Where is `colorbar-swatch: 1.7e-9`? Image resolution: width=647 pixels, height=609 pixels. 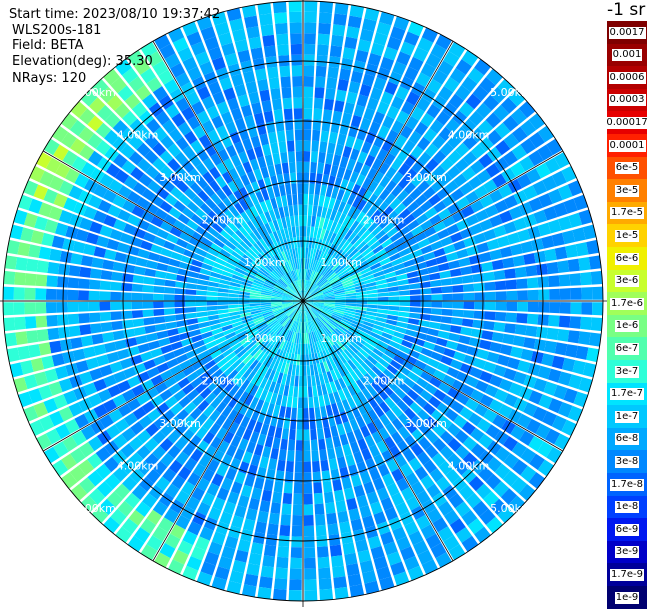
colorbar-swatch: 1.7e-9 is located at coordinates (627, 575).